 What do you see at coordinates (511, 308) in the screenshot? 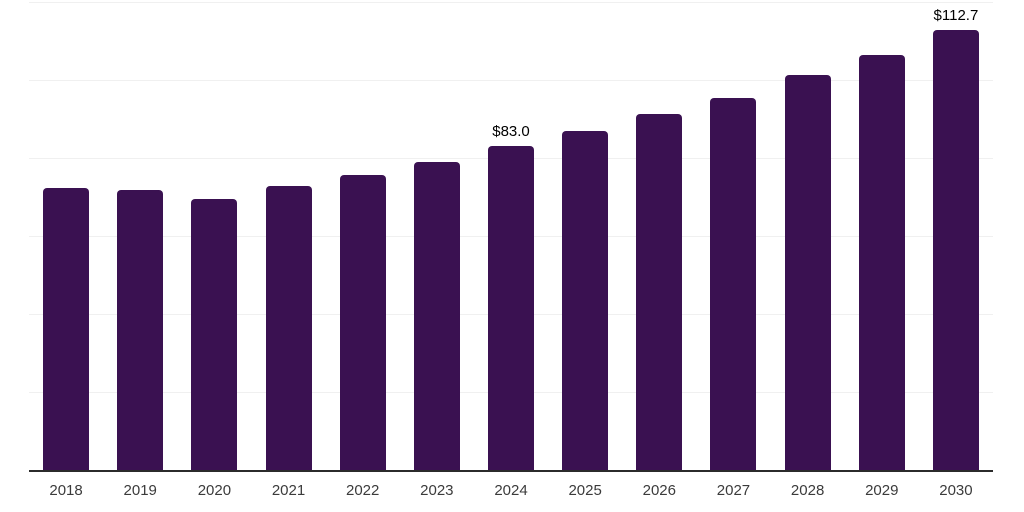
I see `bar-2024` at bounding box center [511, 308].